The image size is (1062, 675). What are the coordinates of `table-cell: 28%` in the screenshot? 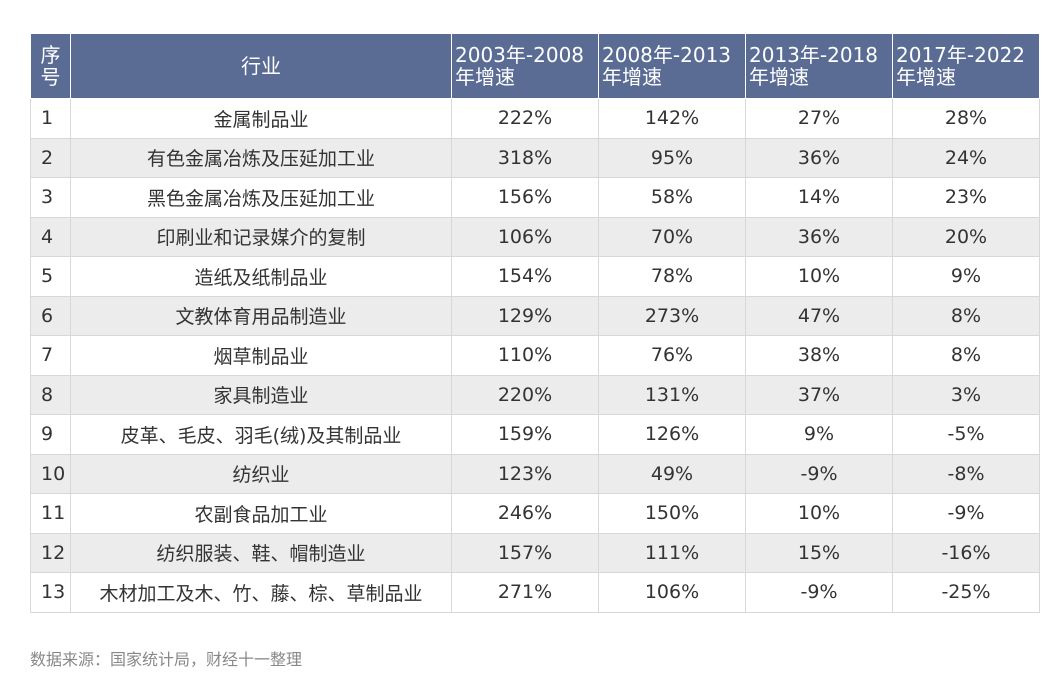 It's located at (966, 118).